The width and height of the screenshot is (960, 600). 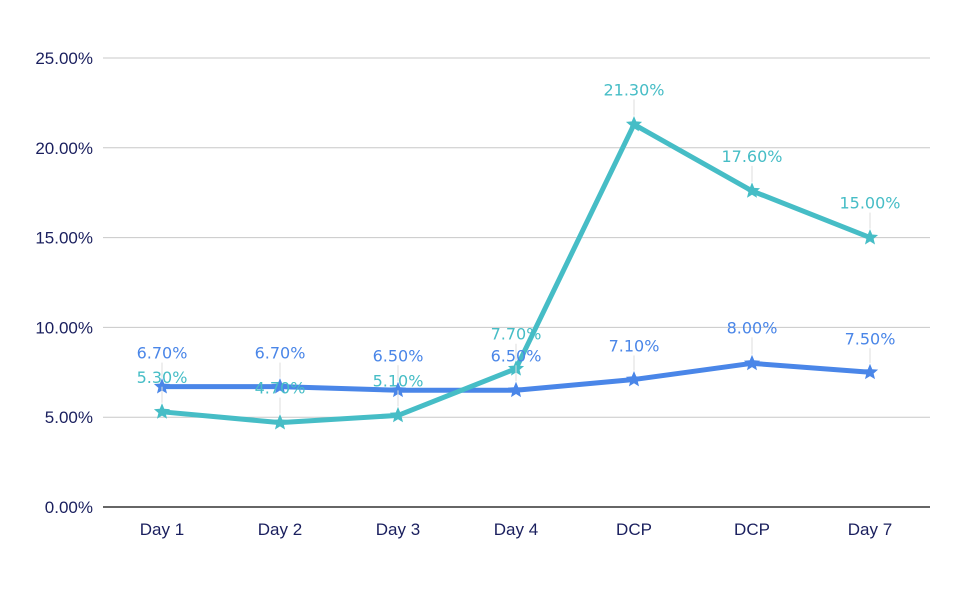 I want to click on data-label: 17.60%, so click(x=751, y=156).